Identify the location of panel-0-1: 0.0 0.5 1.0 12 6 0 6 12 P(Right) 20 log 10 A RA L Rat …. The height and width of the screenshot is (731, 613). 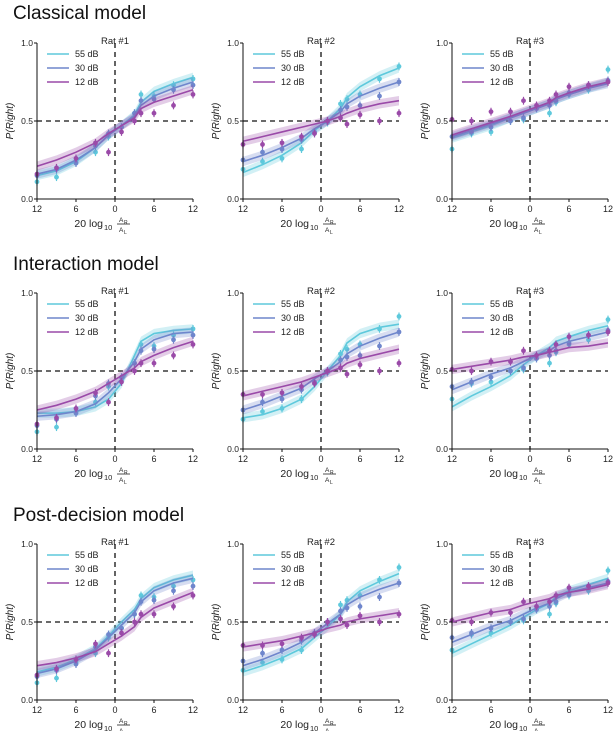
(307, 136).